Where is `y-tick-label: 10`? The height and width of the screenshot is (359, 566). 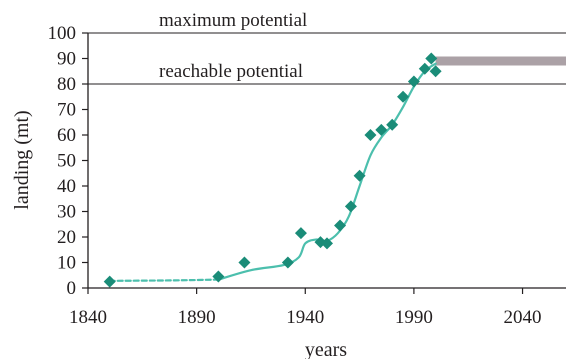
y-tick-label: 10 is located at coordinates (66, 263).